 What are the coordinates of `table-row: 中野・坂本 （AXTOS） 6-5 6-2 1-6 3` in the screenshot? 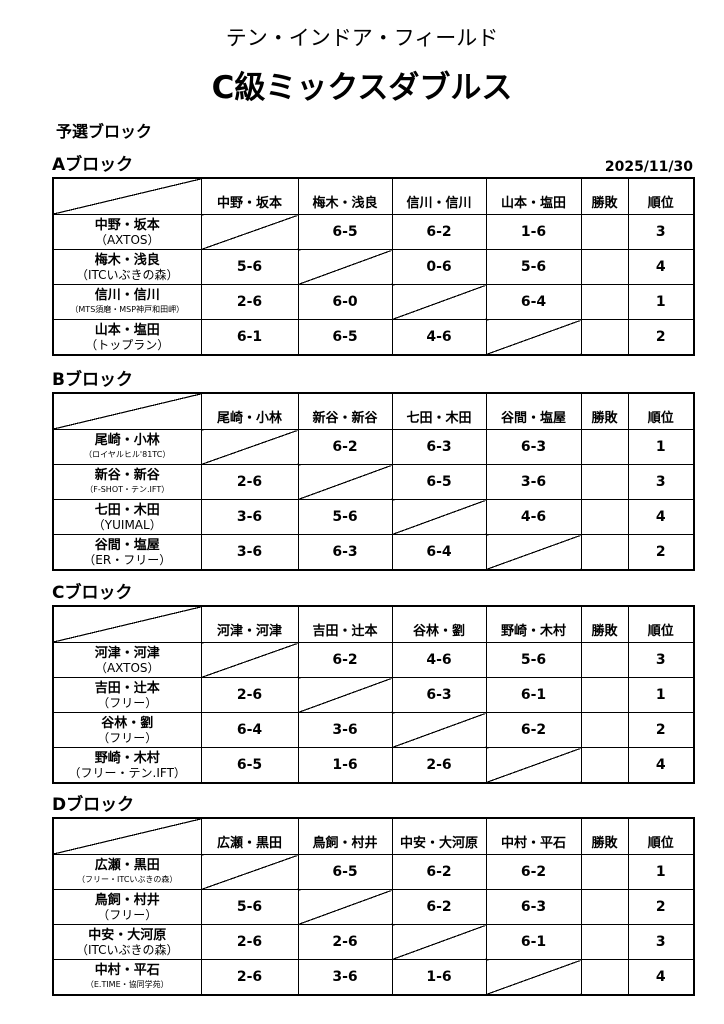 It's located at (373, 232).